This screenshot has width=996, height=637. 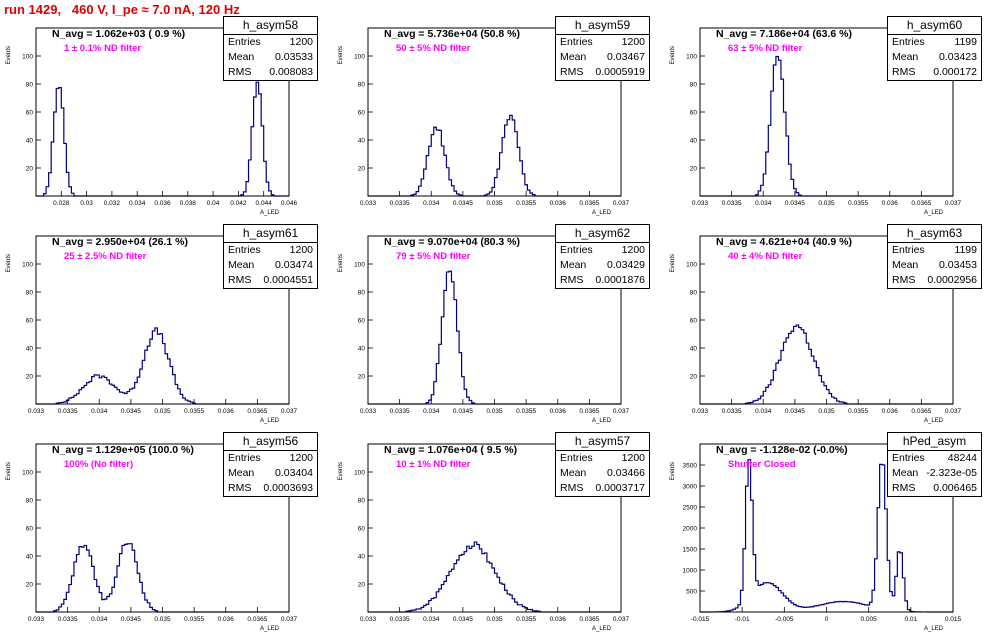 What do you see at coordinates (742, 619) in the screenshot?
I see `x-tick-label: -0.01` at bounding box center [742, 619].